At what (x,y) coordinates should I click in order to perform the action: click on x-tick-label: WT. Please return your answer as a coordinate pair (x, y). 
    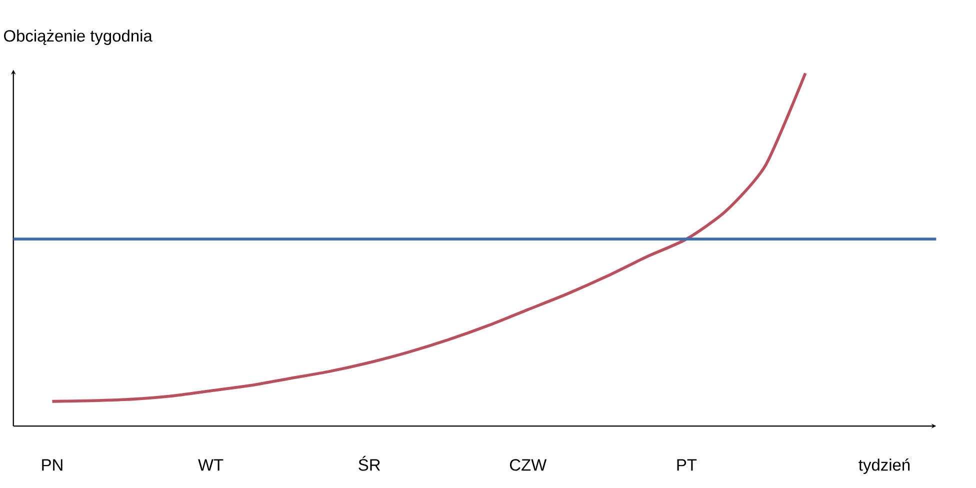
    Looking at the image, I should click on (211, 465).